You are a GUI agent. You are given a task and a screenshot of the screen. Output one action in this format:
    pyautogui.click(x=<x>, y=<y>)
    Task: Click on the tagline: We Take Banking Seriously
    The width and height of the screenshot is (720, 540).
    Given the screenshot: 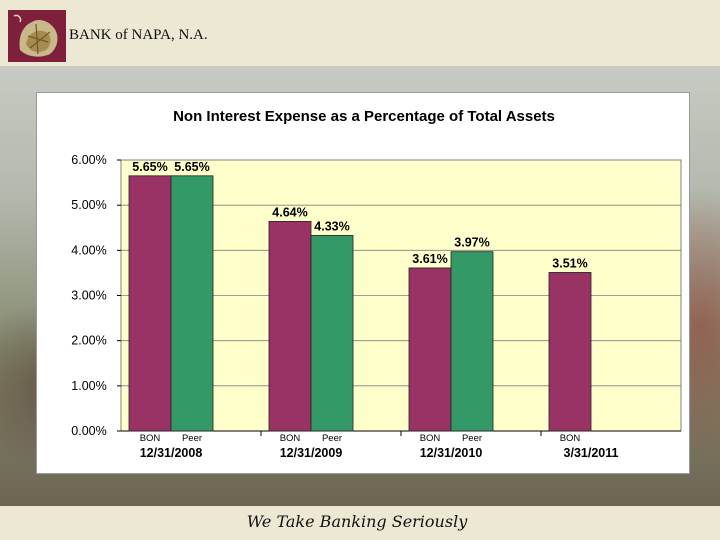 What is the action you would take?
    pyautogui.click(x=357, y=521)
    